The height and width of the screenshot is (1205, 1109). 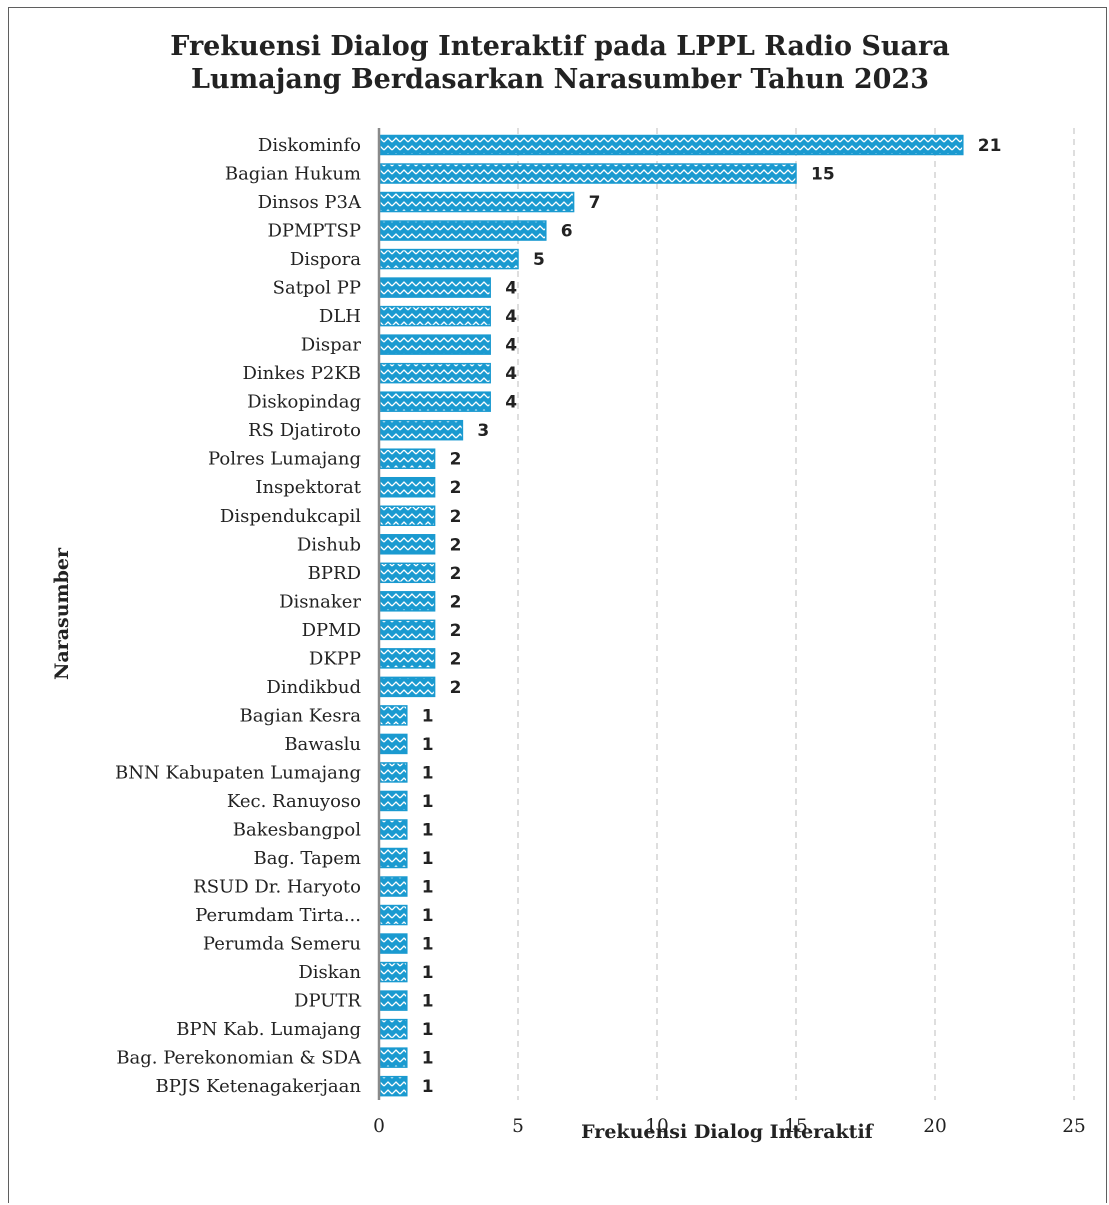 I want to click on y-category-label: Perumda Semeru, so click(x=282, y=944).